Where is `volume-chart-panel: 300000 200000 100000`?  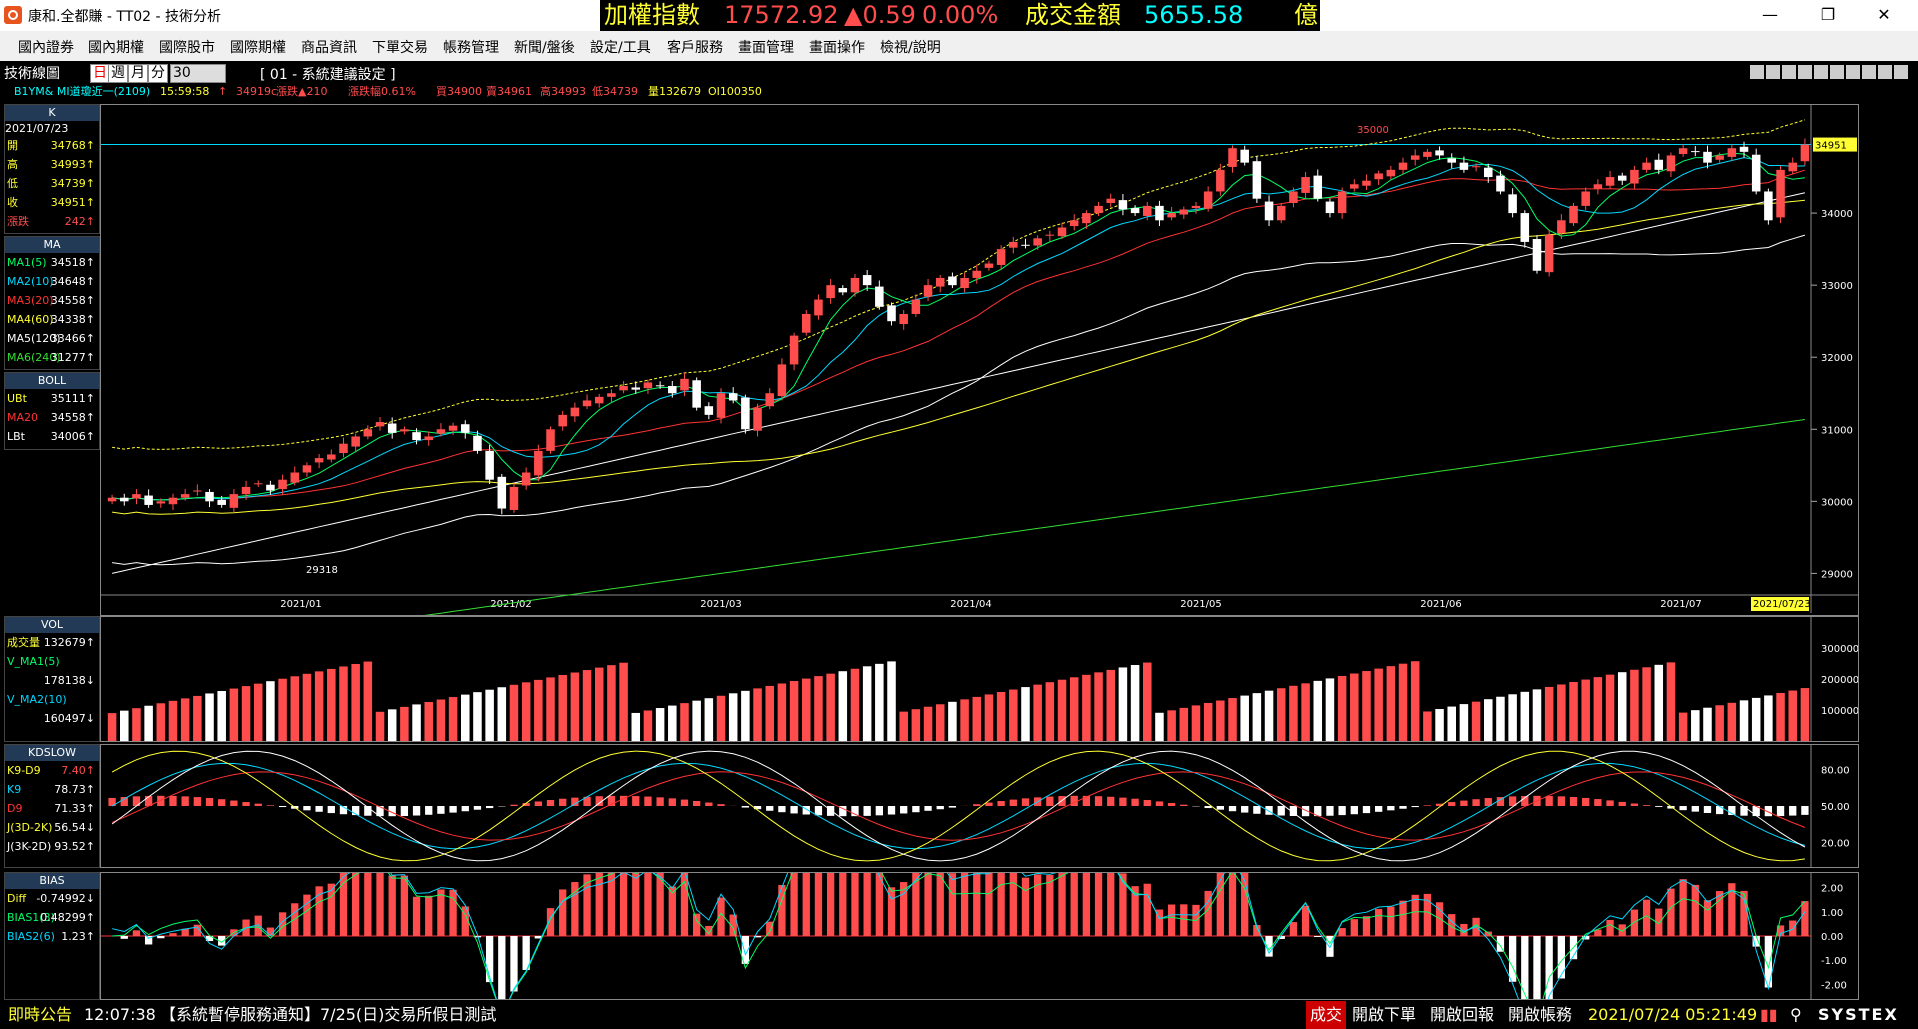 volume-chart-panel: 300000 200000 100000 is located at coordinates (979, 679).